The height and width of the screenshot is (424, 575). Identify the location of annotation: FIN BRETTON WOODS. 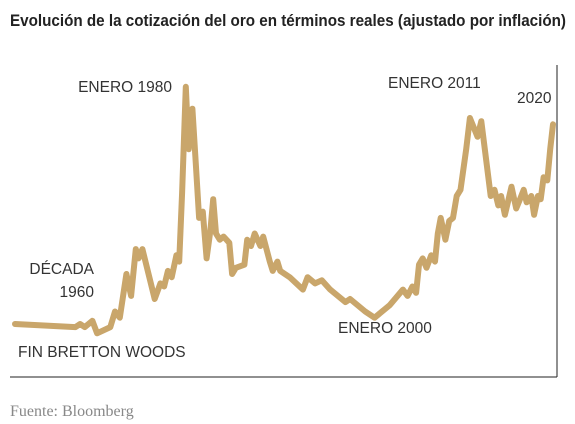
(102, 352).